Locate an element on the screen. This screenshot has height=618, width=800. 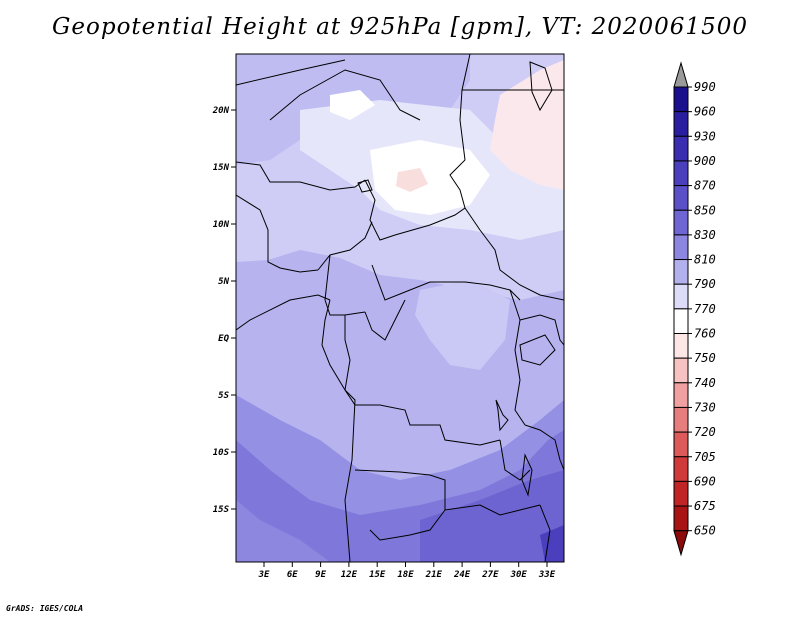
colorbar-label: 810 is located at coordinates (705, 260).